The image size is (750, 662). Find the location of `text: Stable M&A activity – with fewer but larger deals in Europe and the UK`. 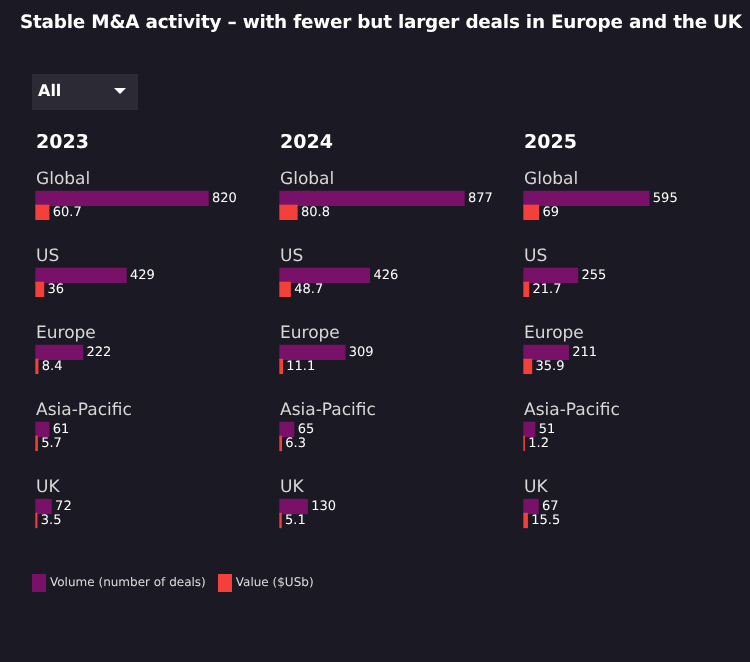

text: Stable M&A activity – with fewer but larger deals in Europe and the UK is located at coordinates (381, 23).